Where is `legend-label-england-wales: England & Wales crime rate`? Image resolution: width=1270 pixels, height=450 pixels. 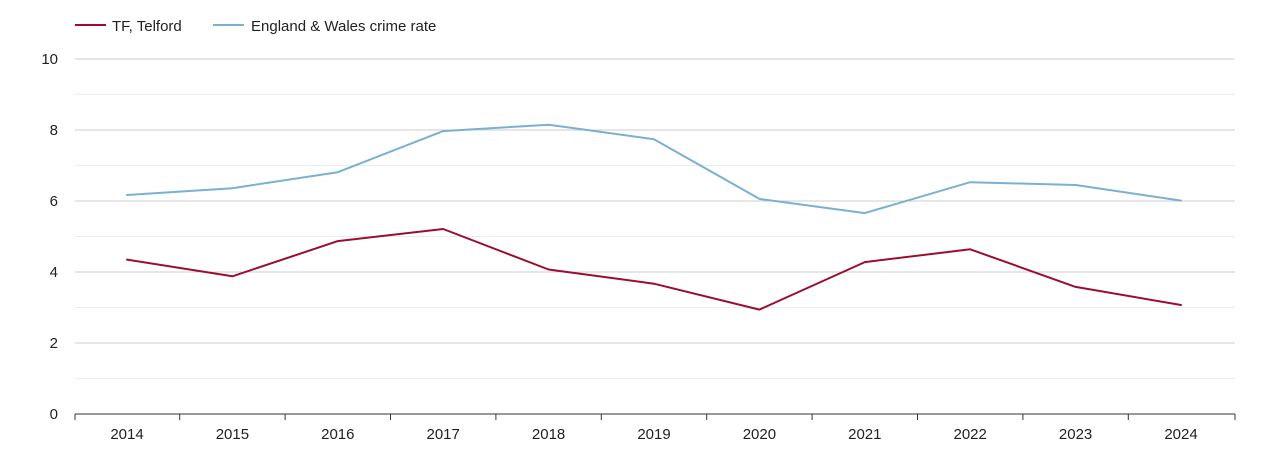 legend-label-england-wales: England & Wales crime rate is located at coordinates (343, 26).